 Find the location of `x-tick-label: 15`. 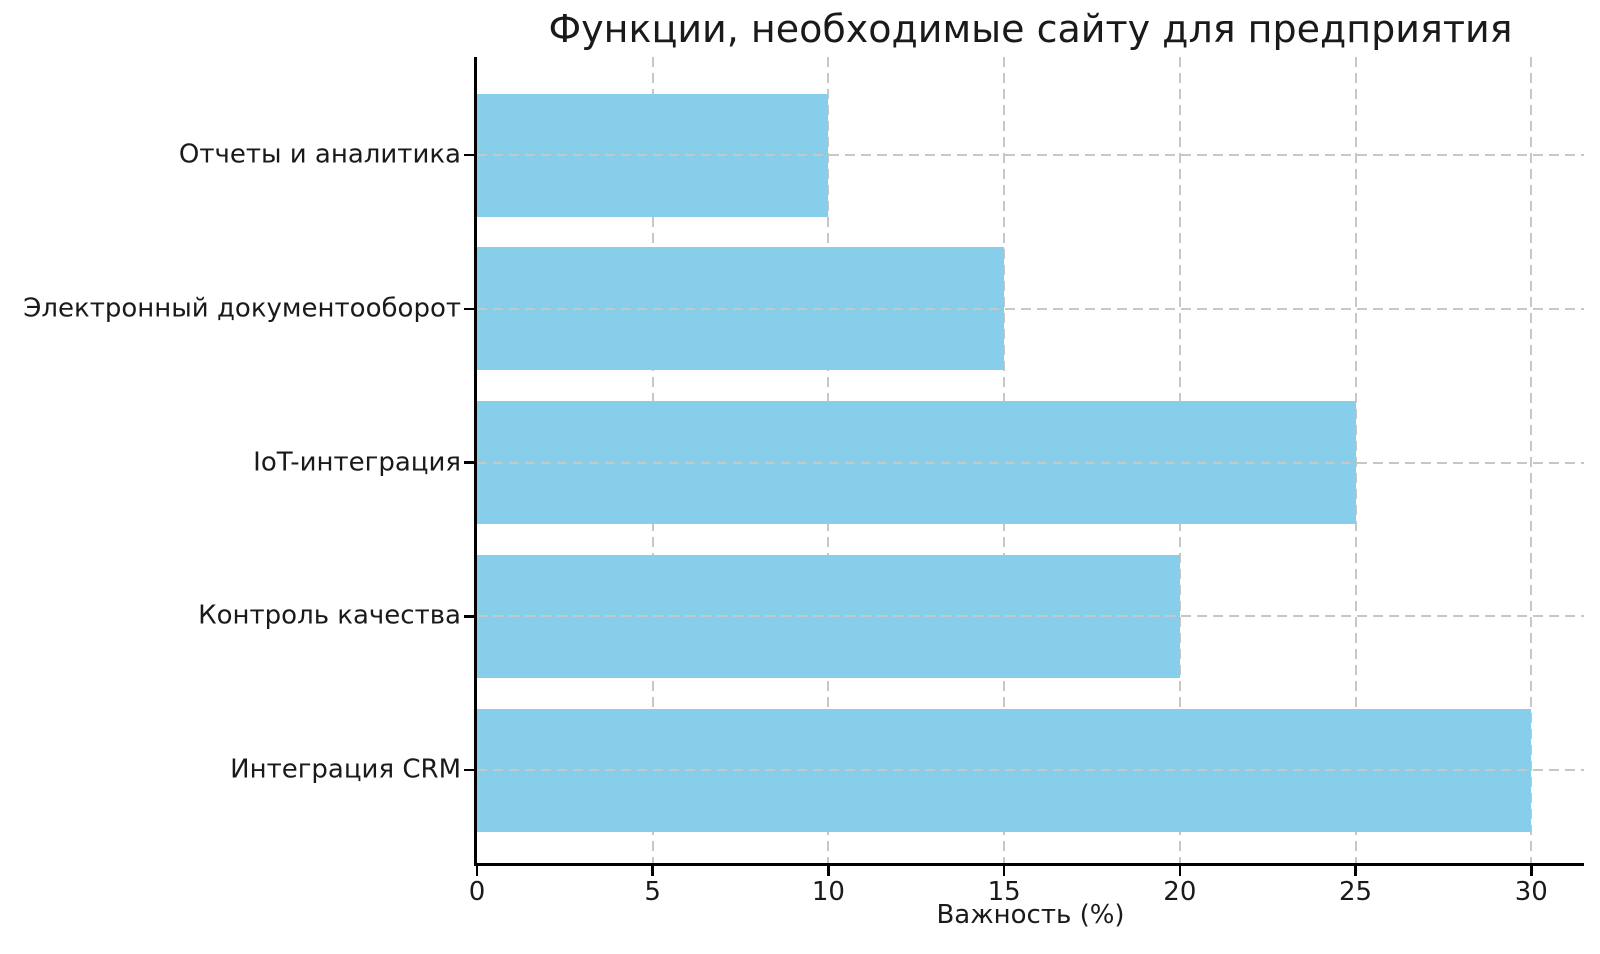

x-tick-label: 15 is located at coordinates (1004, 892).